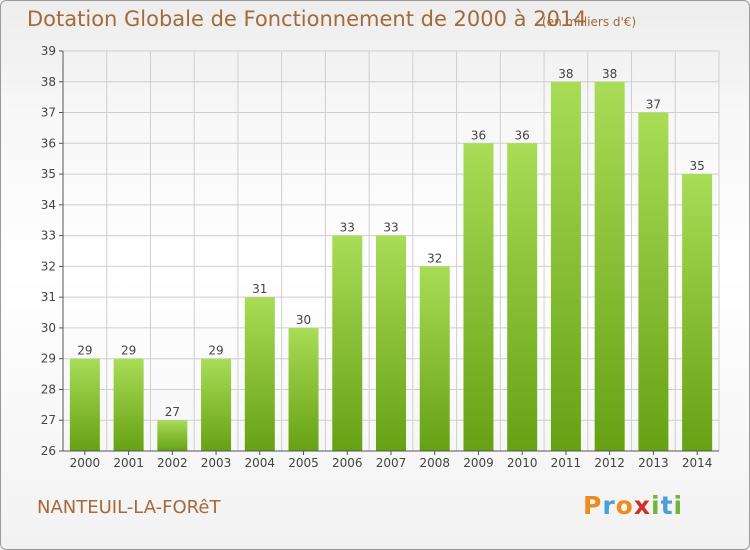  Describe the element at coordinates (216, 463) in the screenshot. I see `x-tick-label: 2003` at that location.